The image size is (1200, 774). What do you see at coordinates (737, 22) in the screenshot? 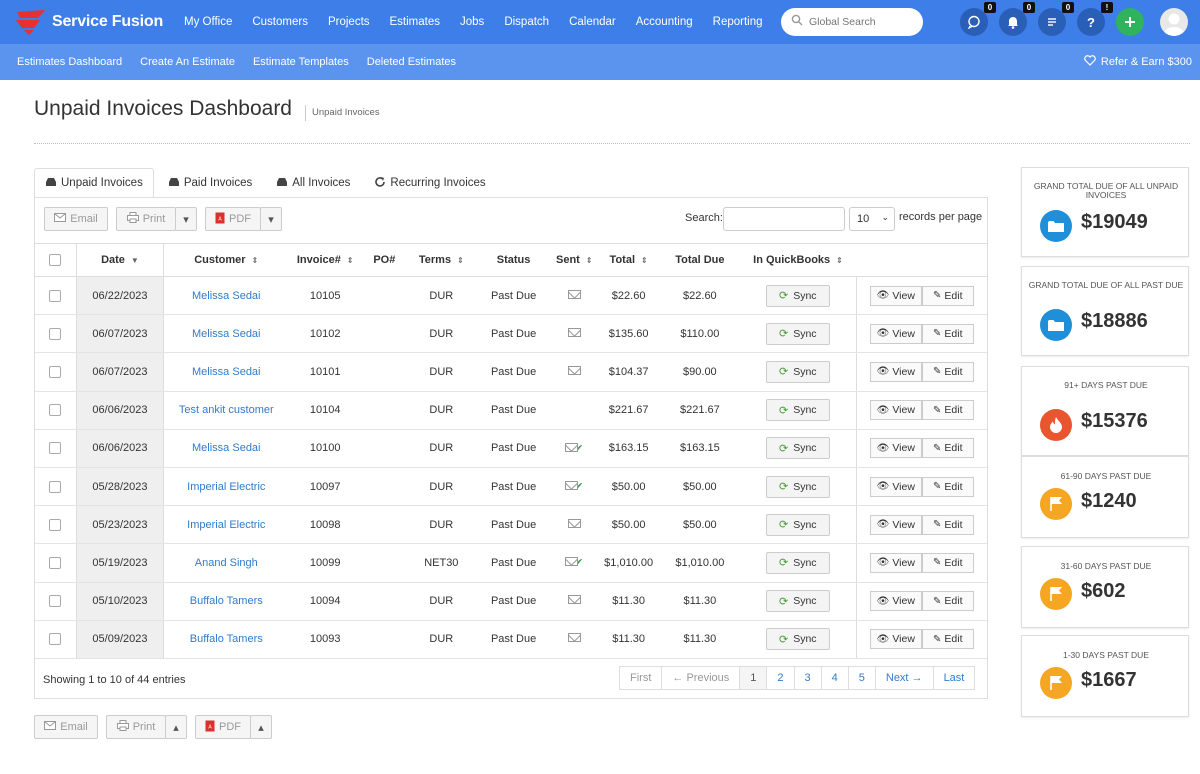
I see `nav-item-reporting: Reporting` at bounding box center [737, 22].